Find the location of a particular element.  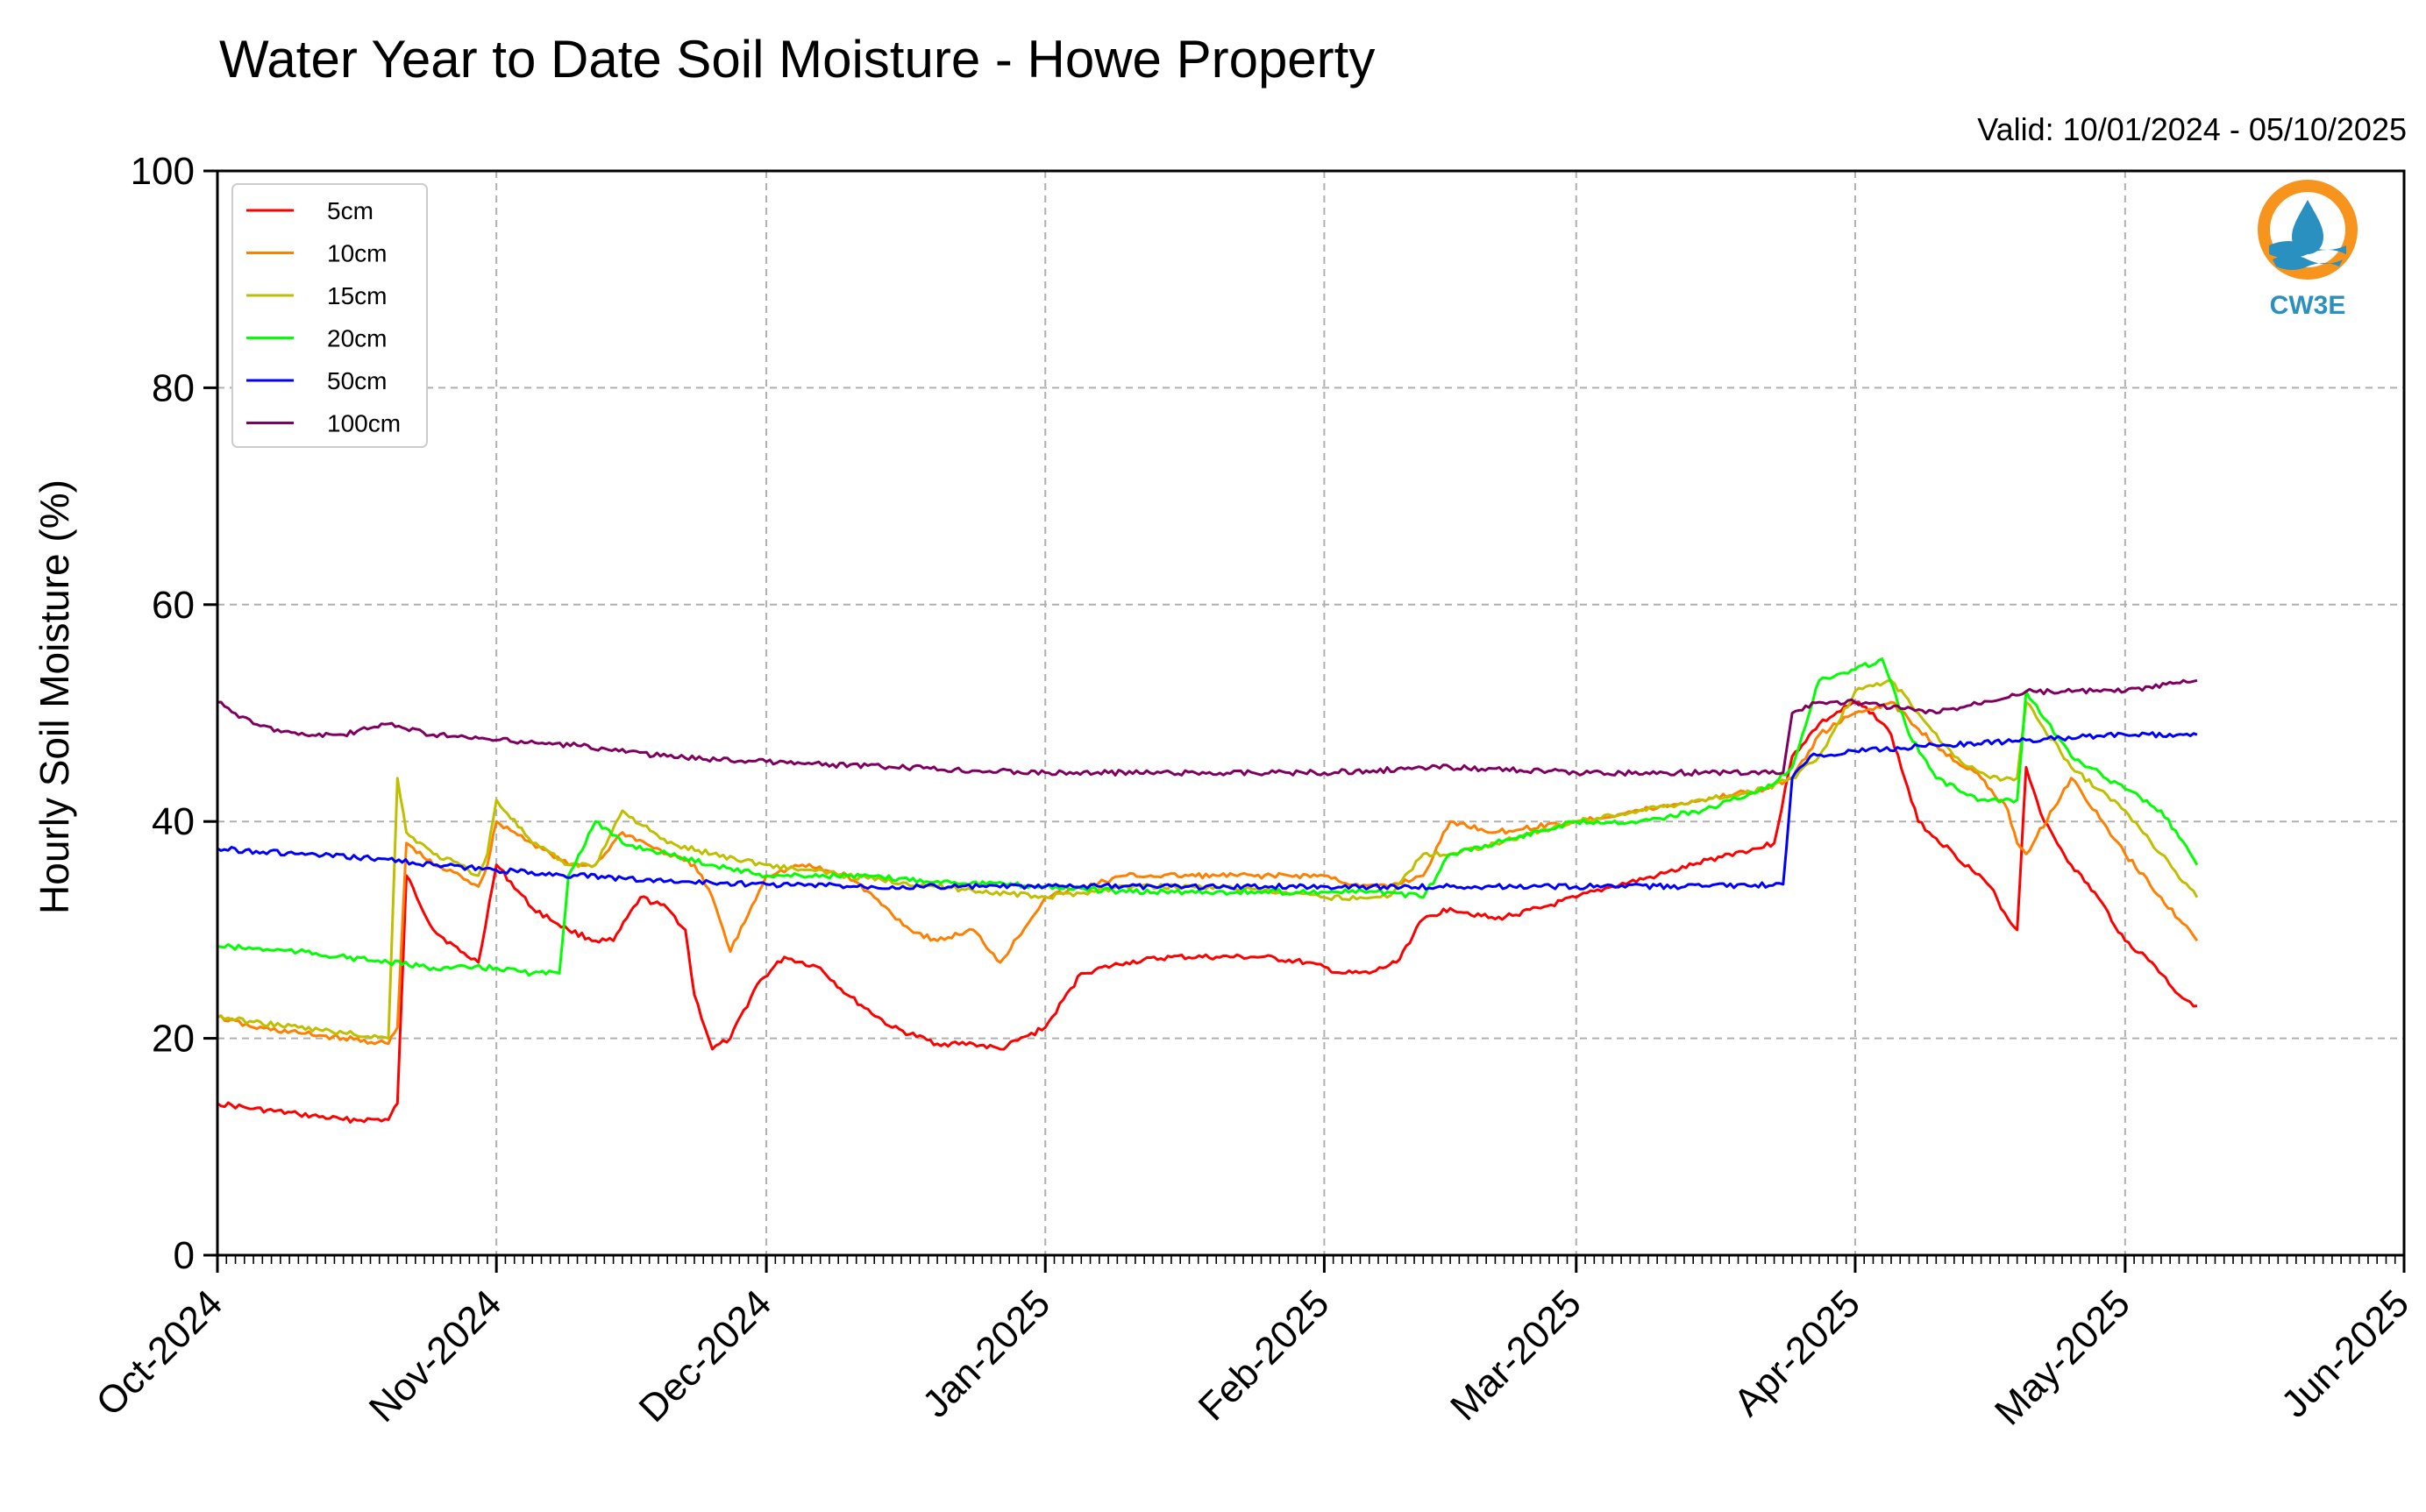

logo-ring-icon is located at coordinates (2308, 230).